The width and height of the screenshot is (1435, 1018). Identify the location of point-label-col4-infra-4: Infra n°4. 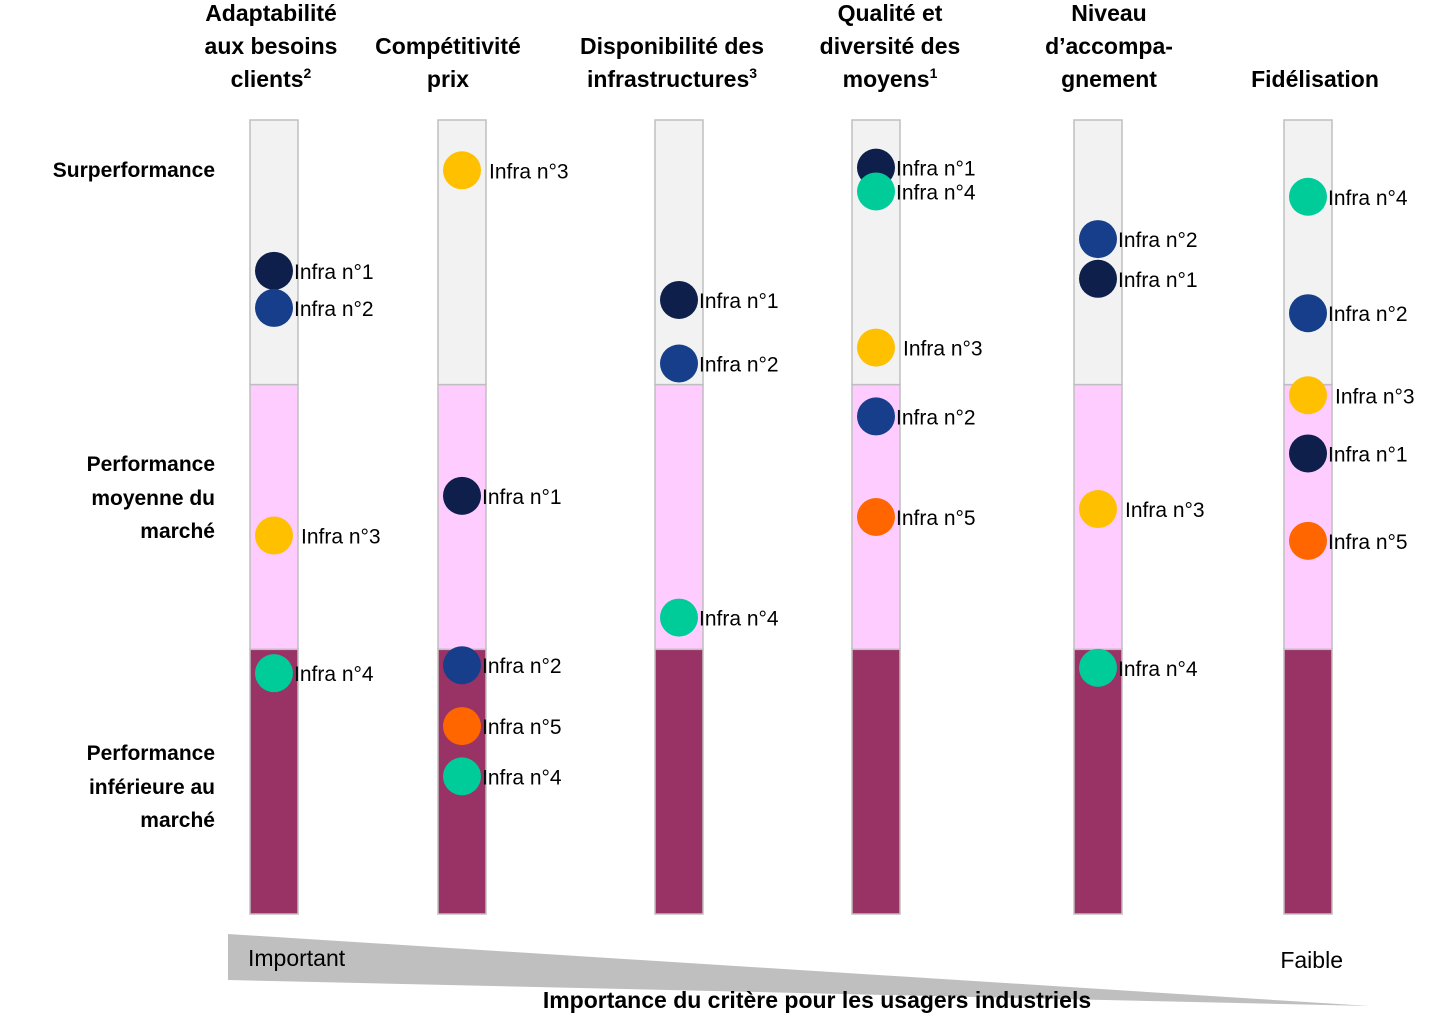
(936, 192).